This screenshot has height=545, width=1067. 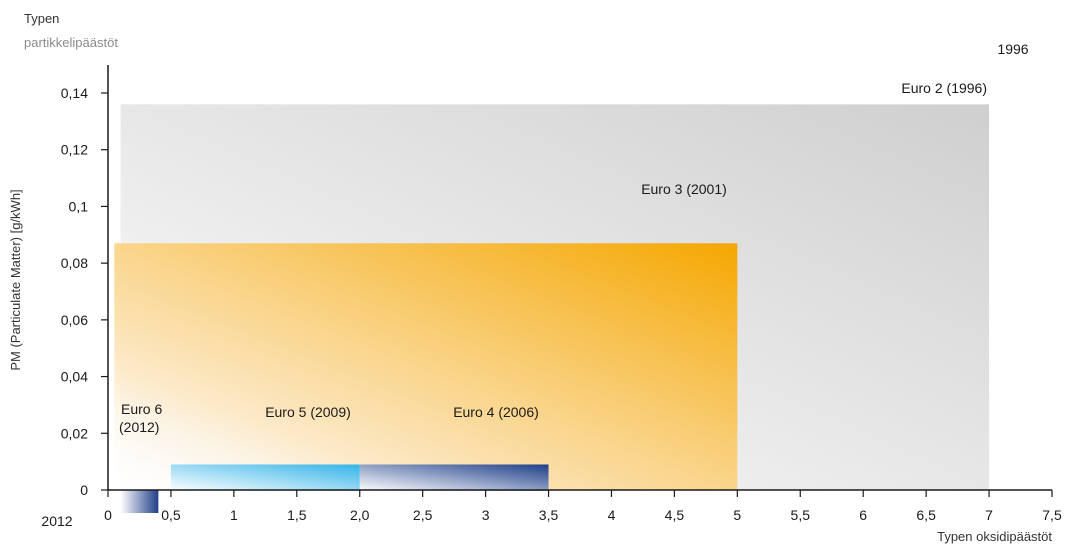 I want to click on region-euro6, so click(x=139, y=501).